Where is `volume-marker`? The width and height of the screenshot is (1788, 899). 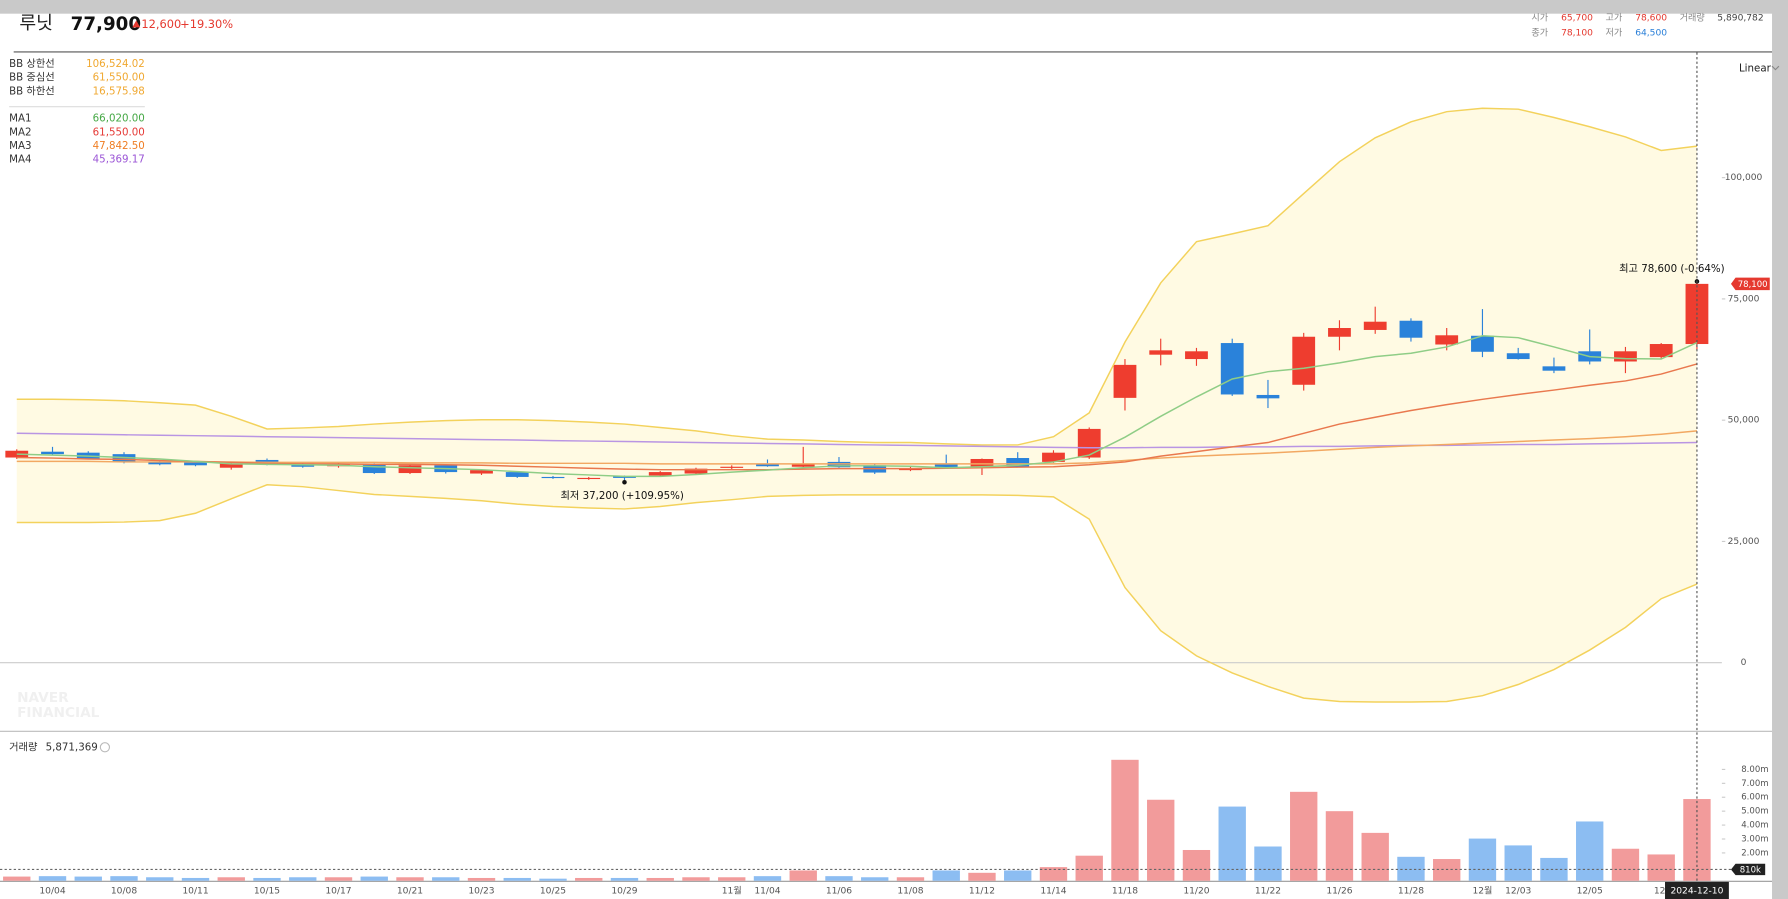
volume-marker is located at coordinates (1748, 869).